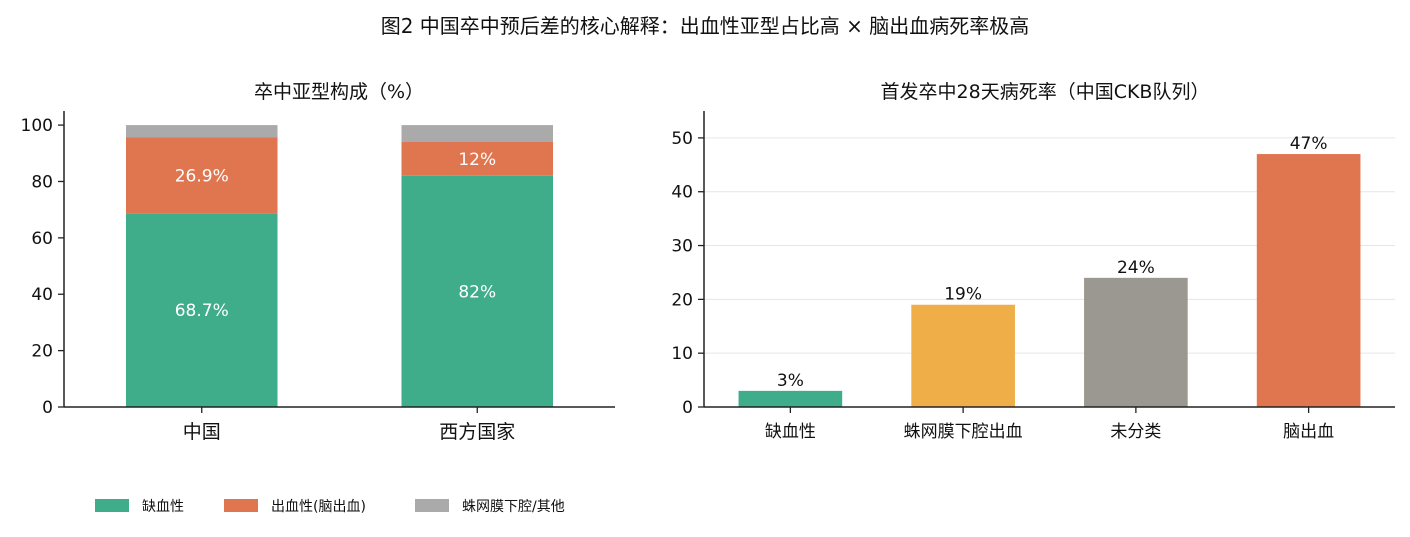 This screenshot has width=1410, height=537. I want to click on right-xtick-label: 脑出血, so click(1308, 432).